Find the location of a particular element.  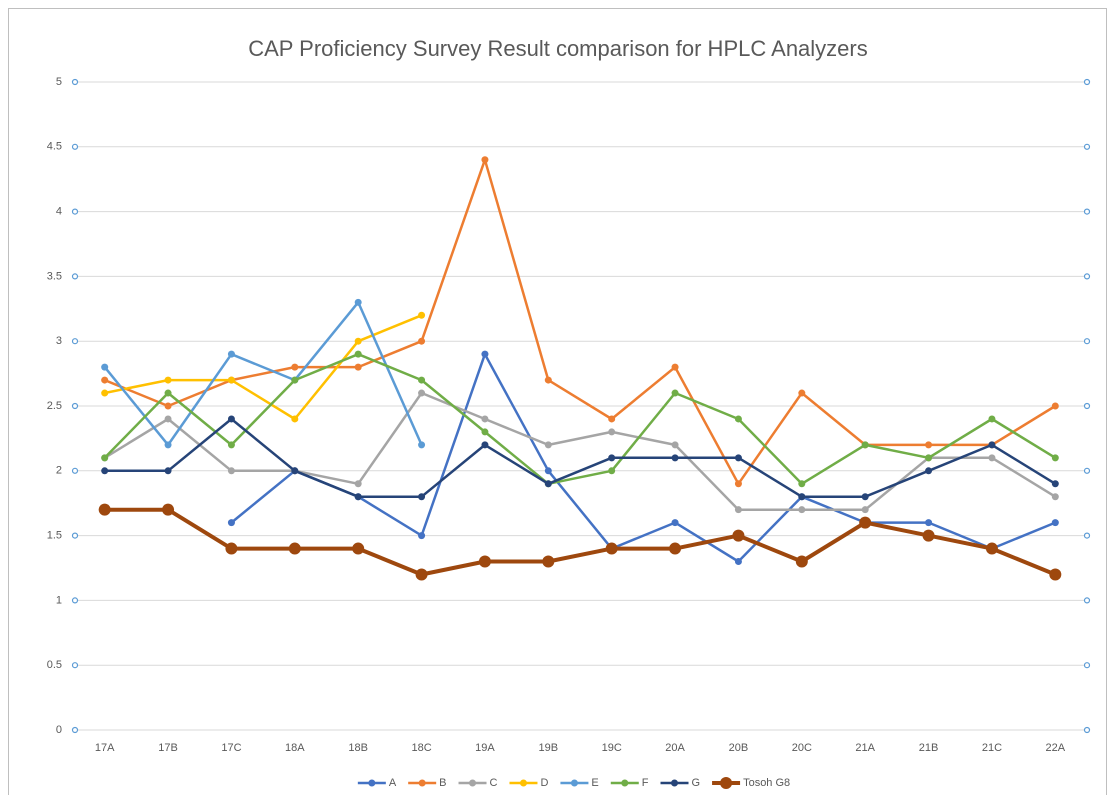

y-tick-label: 4.5 is located at coordinates (54, 147).